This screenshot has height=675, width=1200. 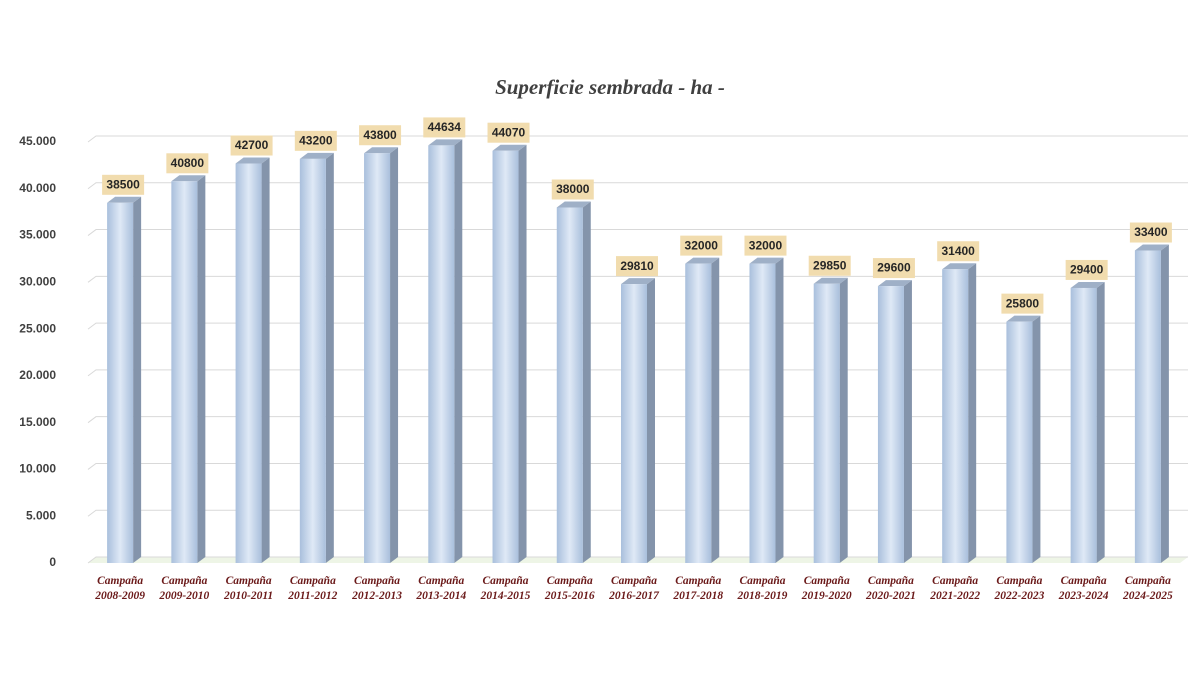 I want to click on y-tick-label: 25.000, so click(x=37, y=328).